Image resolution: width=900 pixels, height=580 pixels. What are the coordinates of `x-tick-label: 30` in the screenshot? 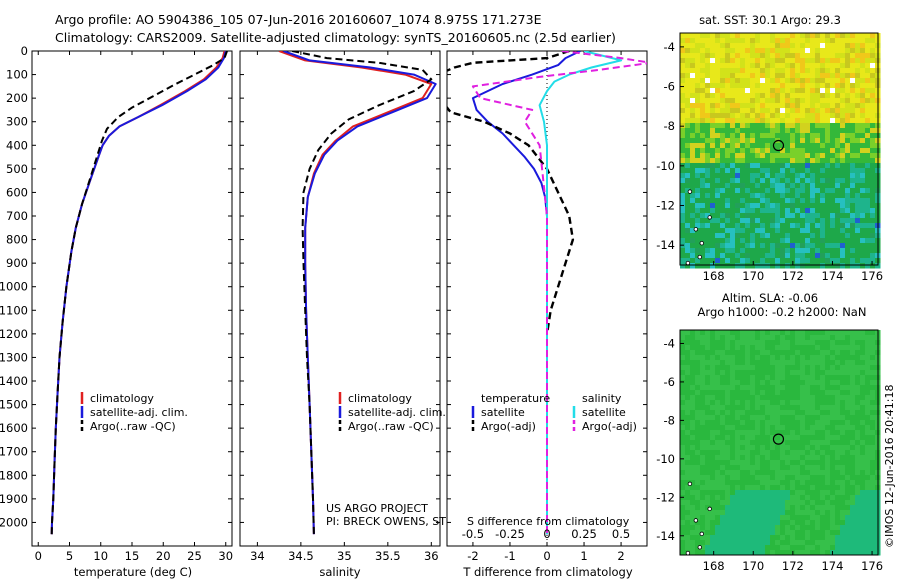 It's located at (225, 556).